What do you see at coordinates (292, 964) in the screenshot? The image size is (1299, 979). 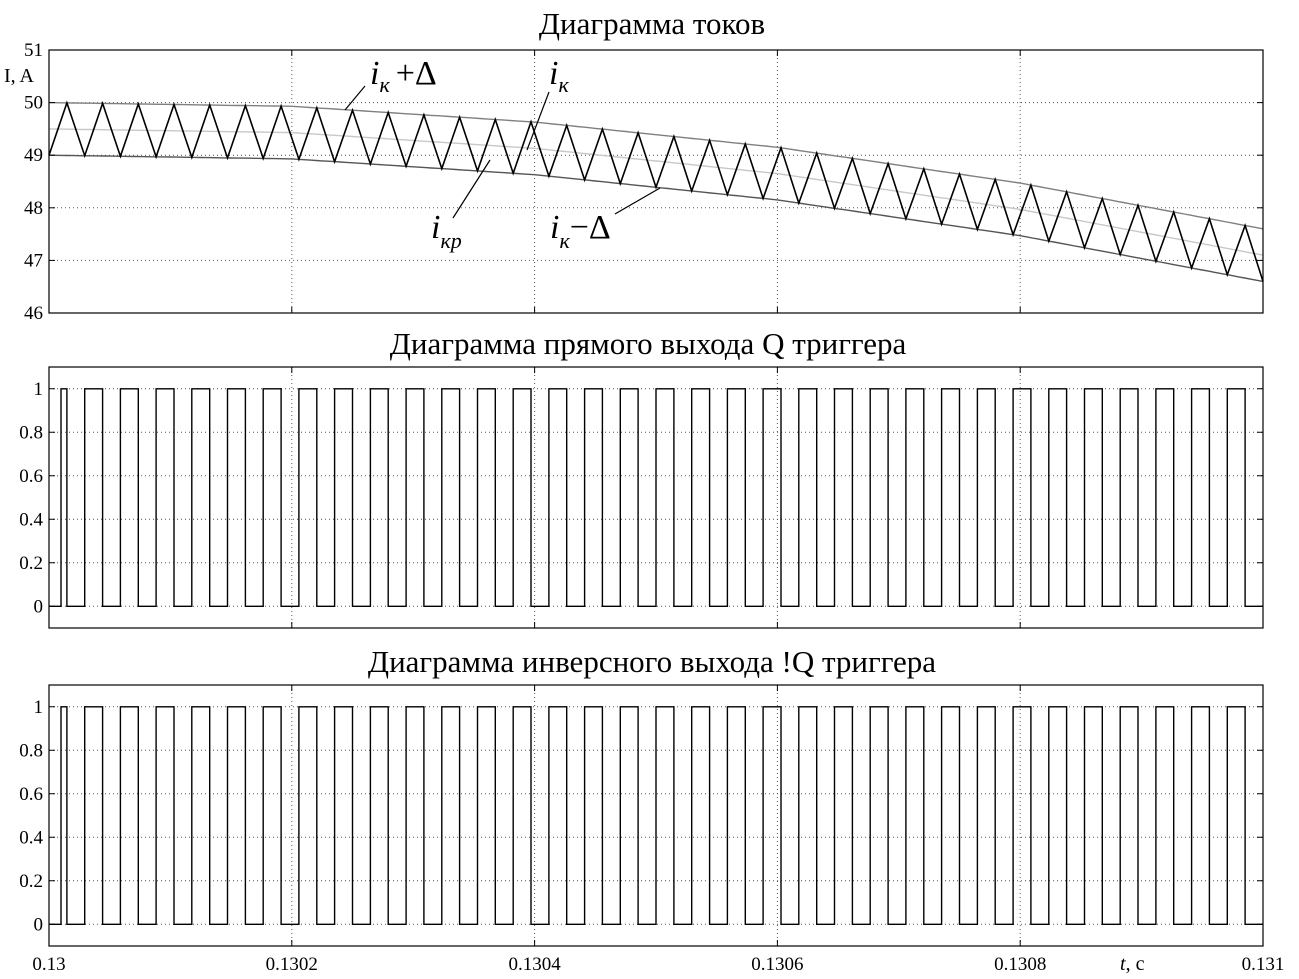 I see `x-tick-label: 0.1302` at bounding box center [292, 964].